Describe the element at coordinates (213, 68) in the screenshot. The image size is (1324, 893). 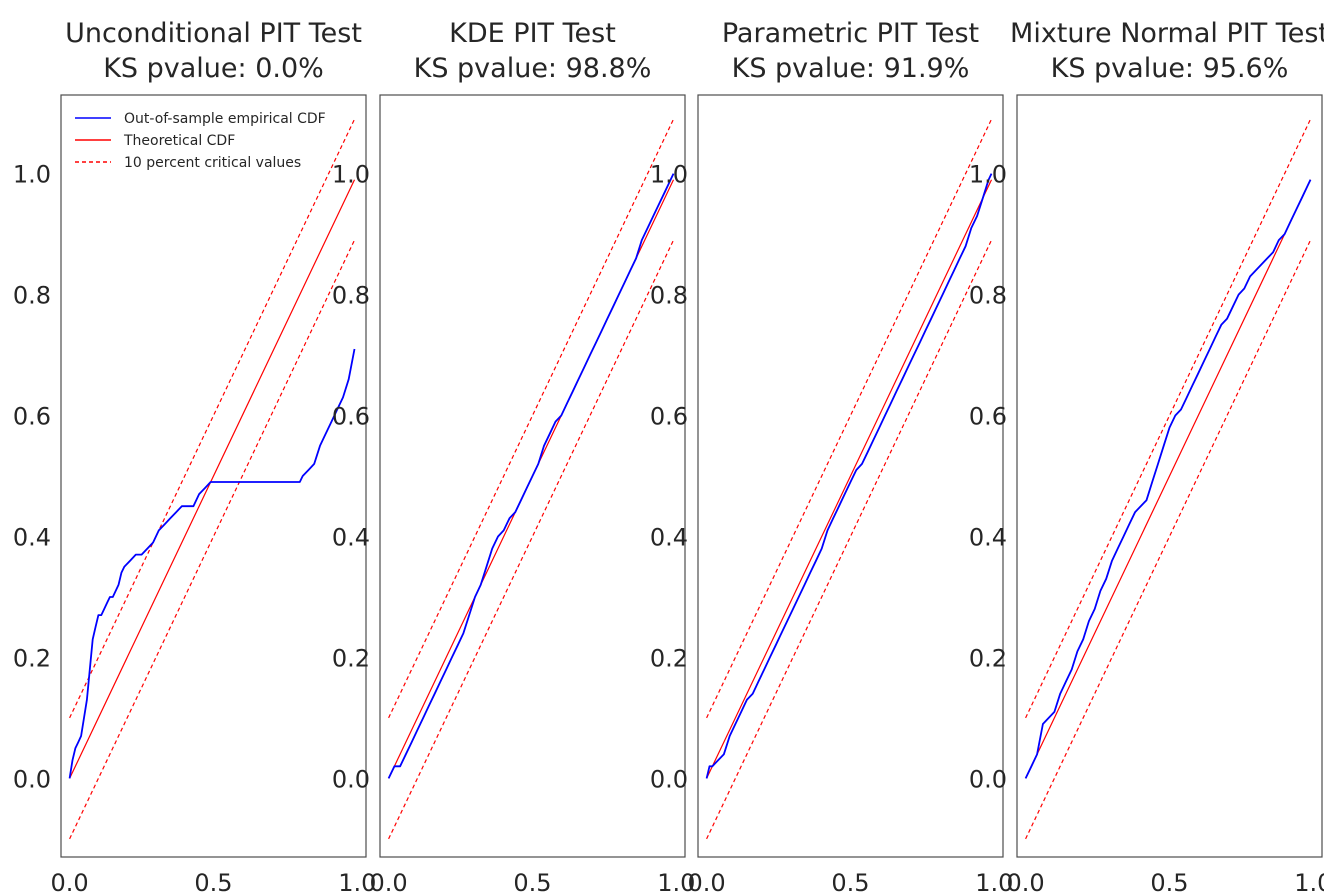
I see `chart-subtitle: KS pvalue: 0.0%` at that location.